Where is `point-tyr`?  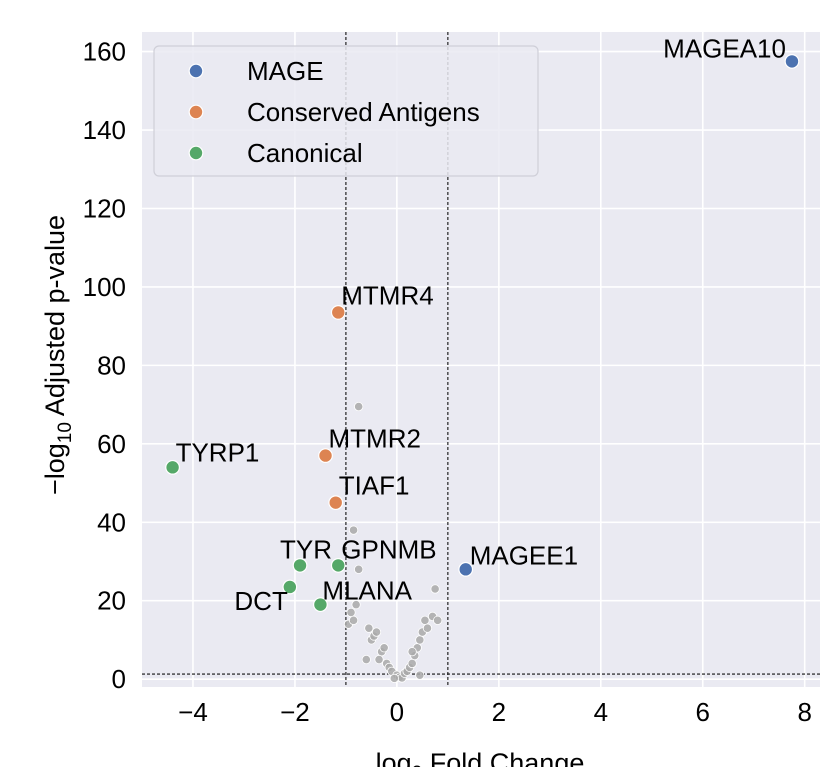
point-tyr is located at coordinates (300, 565).